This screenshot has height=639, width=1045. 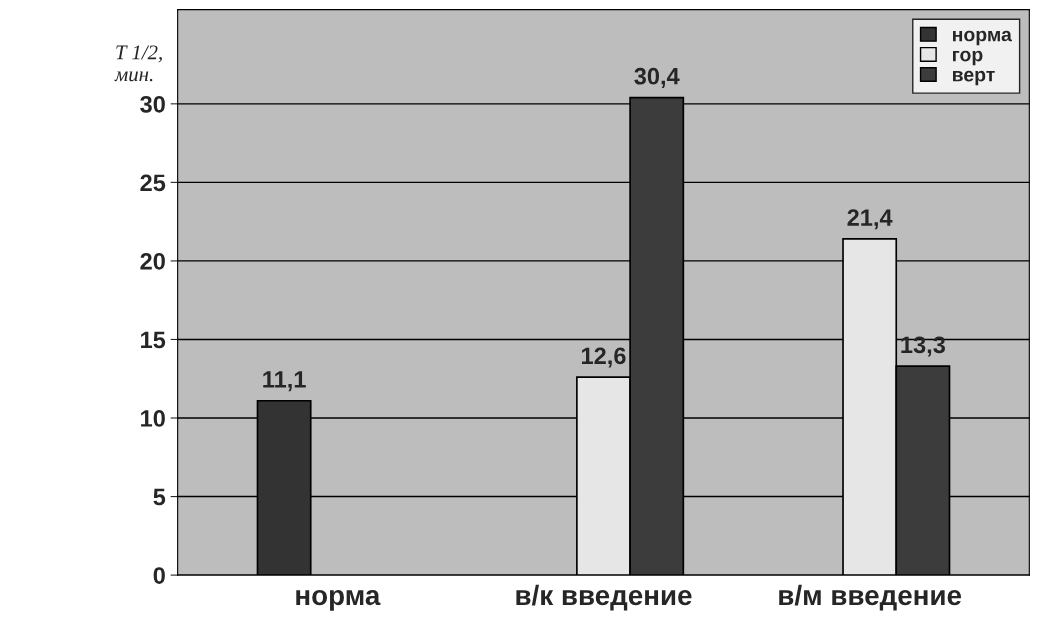 I want to click on x-tick-label: норма, so click(x=338, y=600).